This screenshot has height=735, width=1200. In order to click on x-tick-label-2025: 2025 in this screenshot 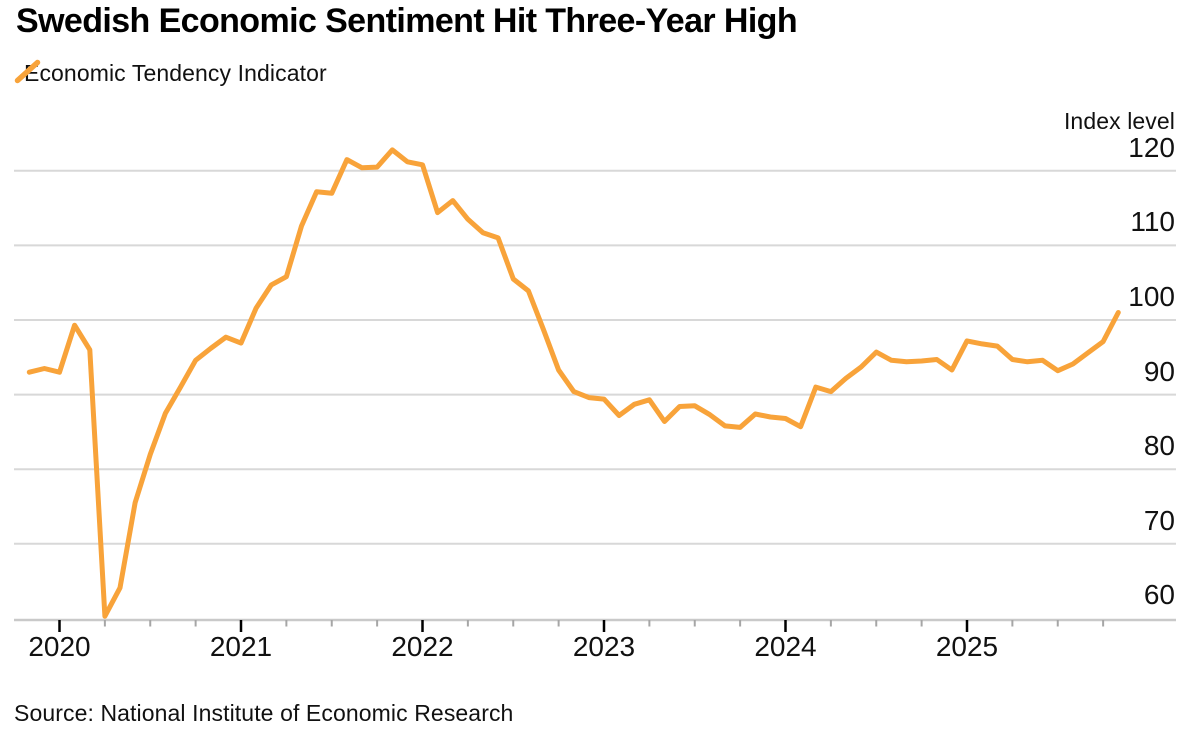, I will do `click(967, 646)`.